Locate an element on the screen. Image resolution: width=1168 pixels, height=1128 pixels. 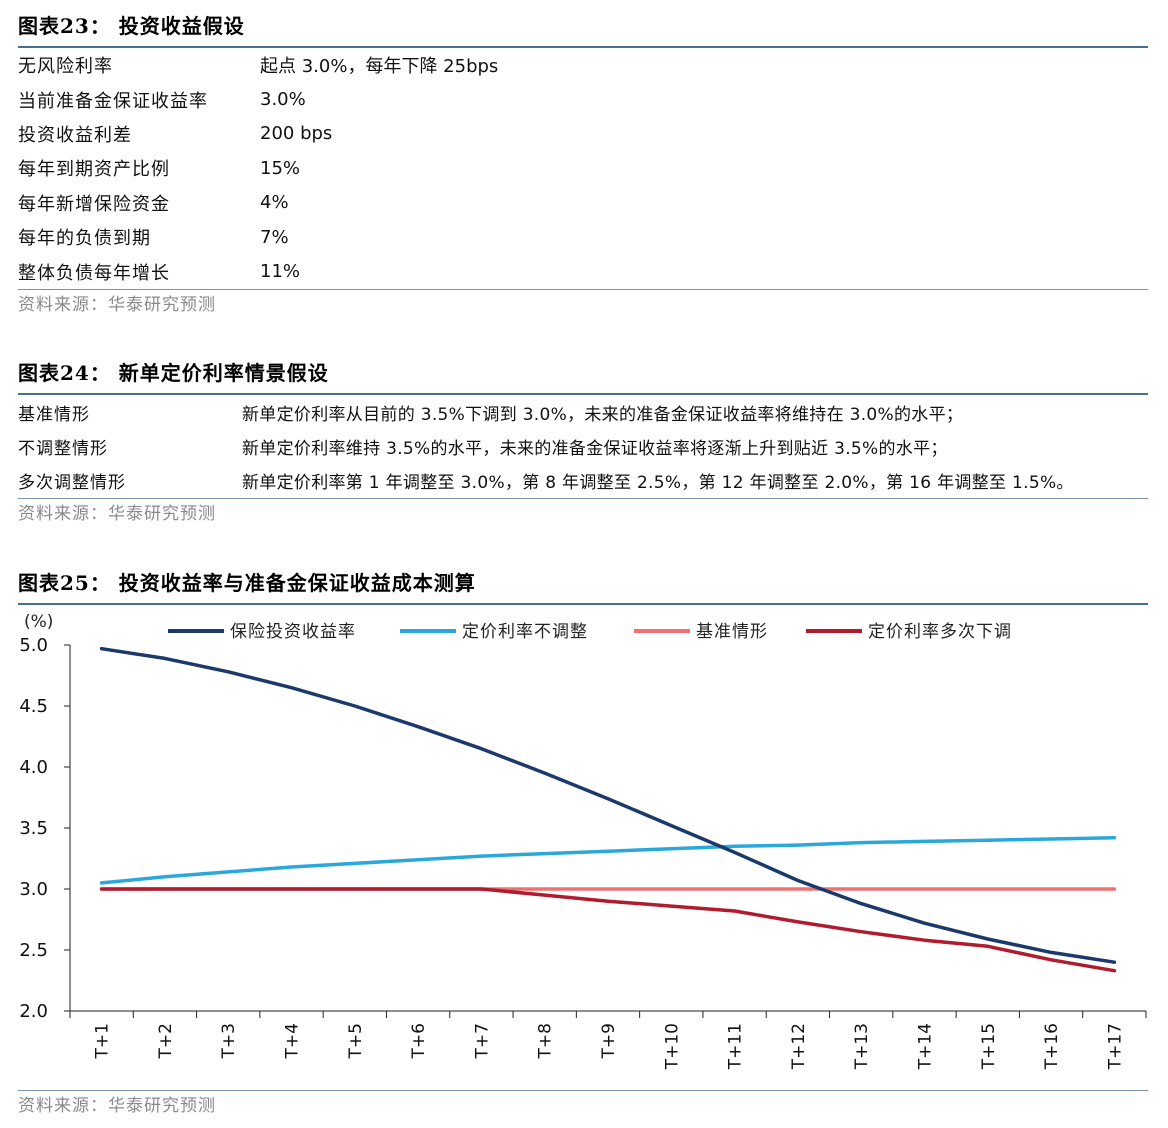
row-value: 3.0% is located at coordinates (283, 100).